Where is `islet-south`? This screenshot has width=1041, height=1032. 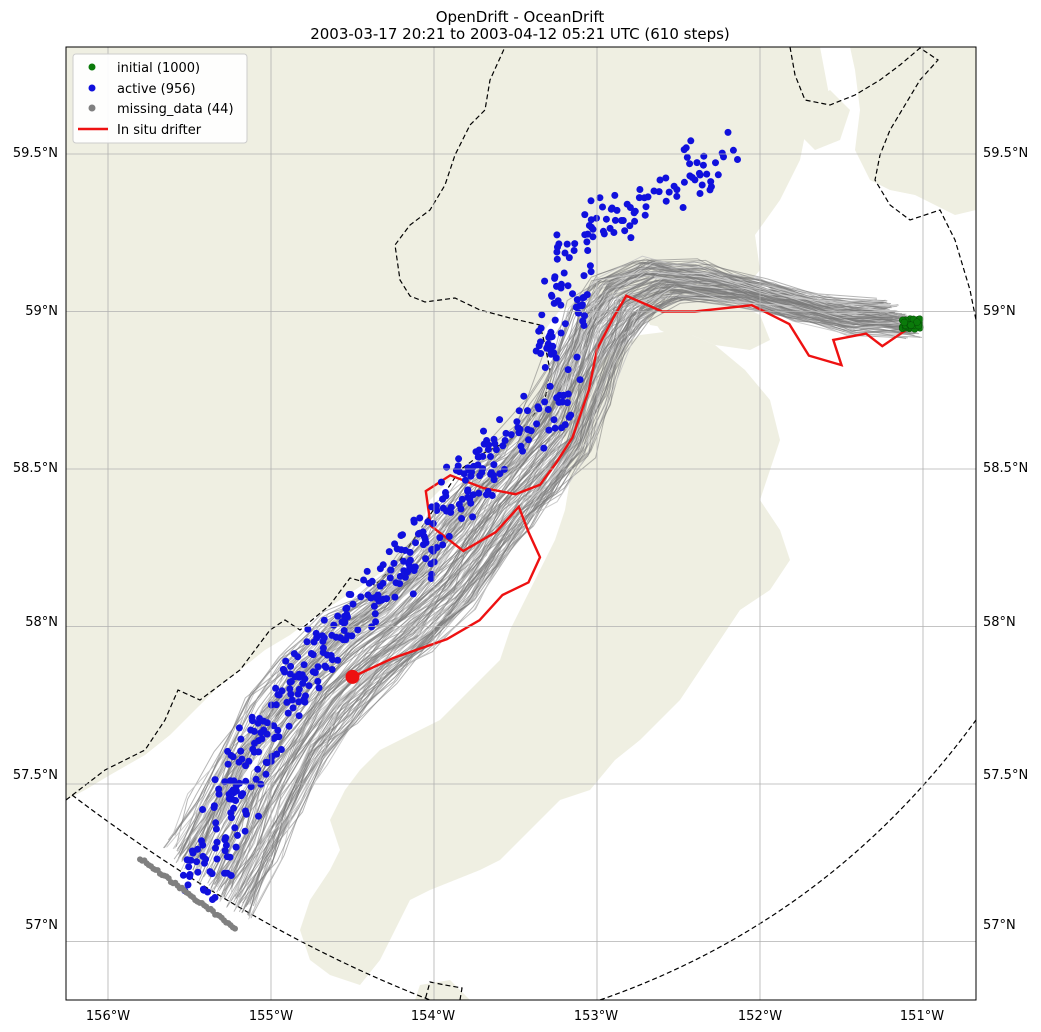
islet-south is located at coordinates (442, 990).